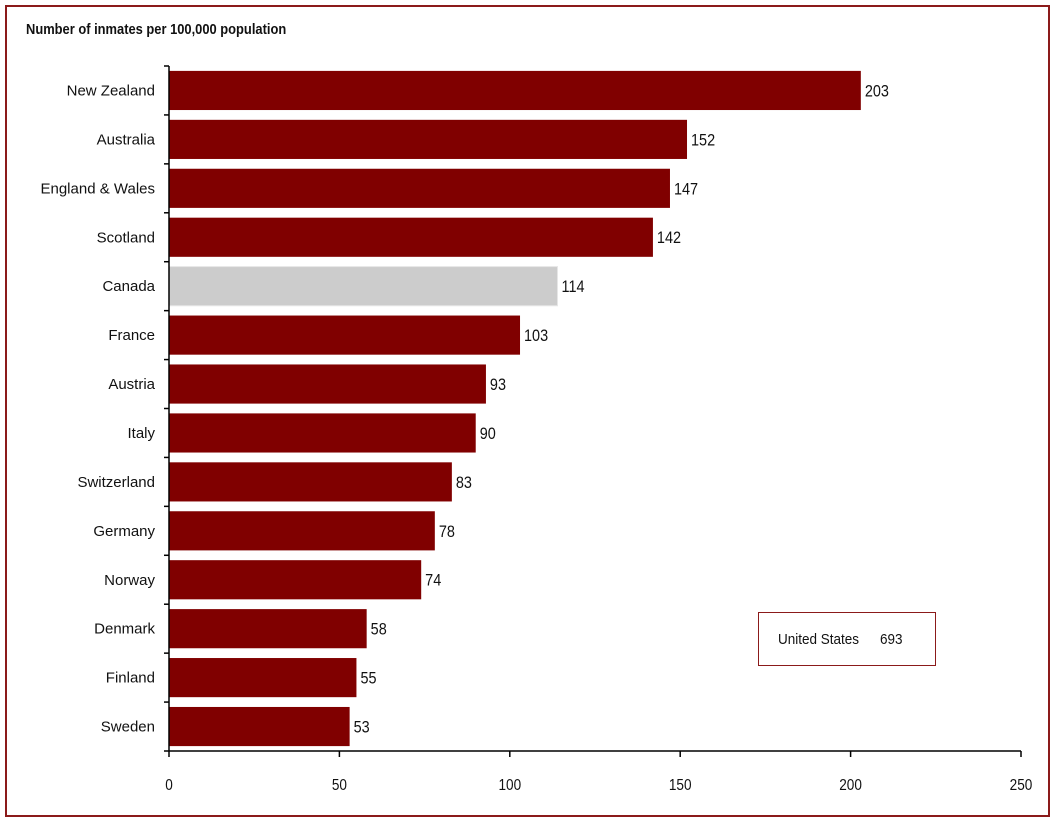 This screenshot has width=1055, height=822. I want to click on category-label: Switzerland, so click(116, 482).